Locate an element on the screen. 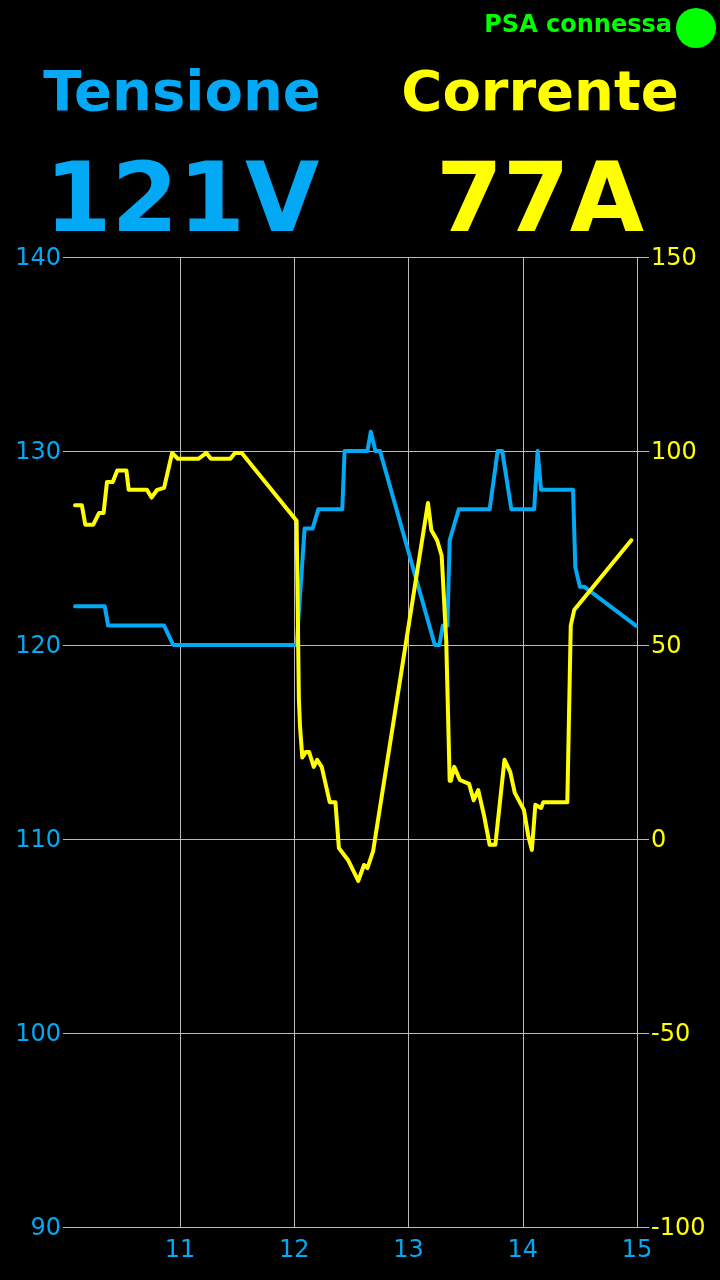 The height and width of the screenshot is (1280, 720). x-tick-label: 13 is located at coordinates (408, 1249).